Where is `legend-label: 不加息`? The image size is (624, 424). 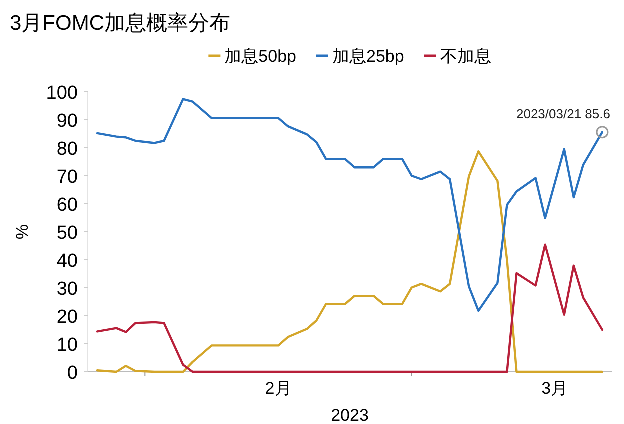
legend-label: 不加息 is located at coordinates (466, 56).